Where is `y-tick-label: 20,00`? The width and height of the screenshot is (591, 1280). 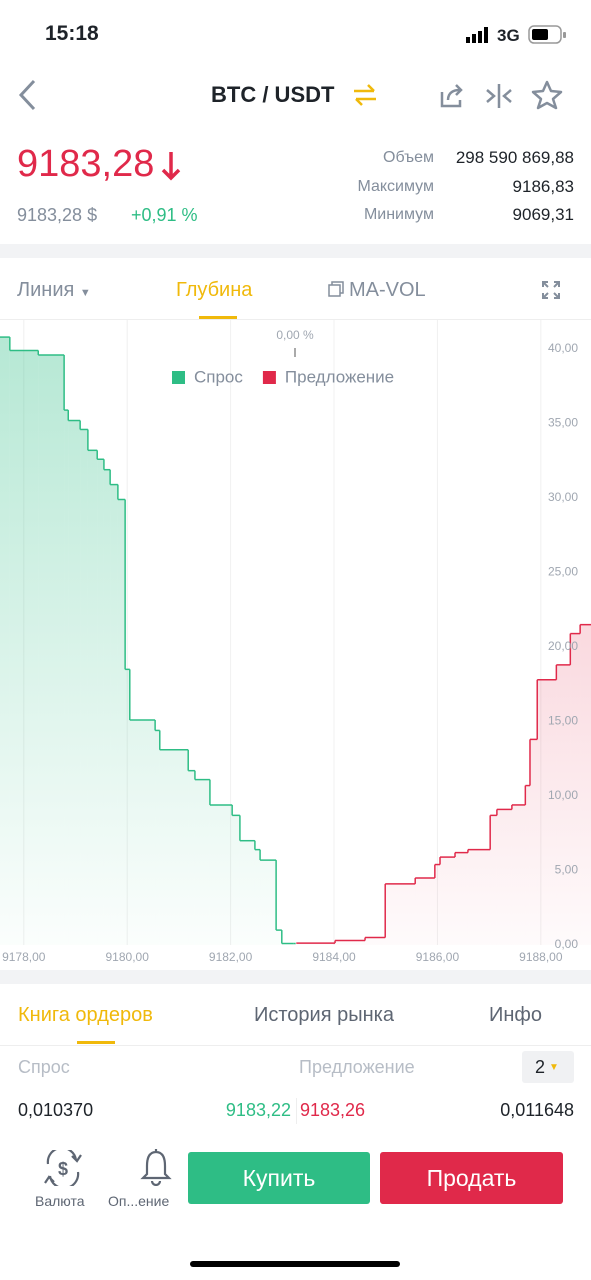 y-tick-label: 20,00 is located at coordinates (563, 646).